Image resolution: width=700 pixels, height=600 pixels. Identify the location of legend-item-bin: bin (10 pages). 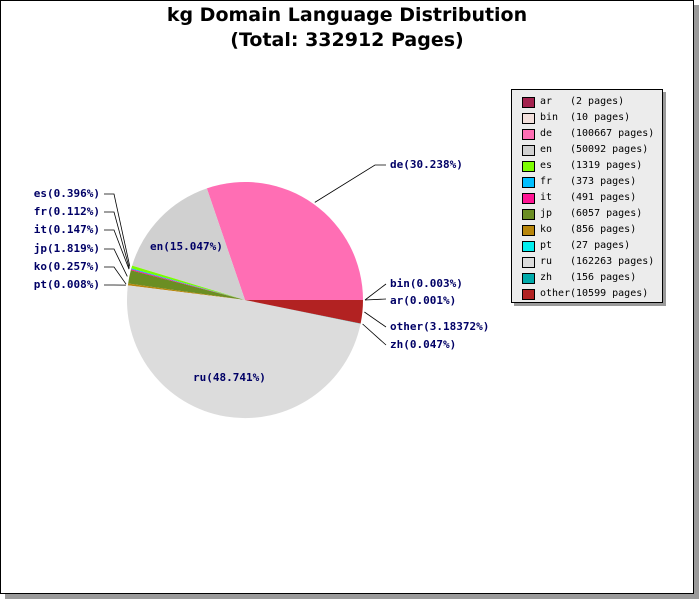
(594, 118).